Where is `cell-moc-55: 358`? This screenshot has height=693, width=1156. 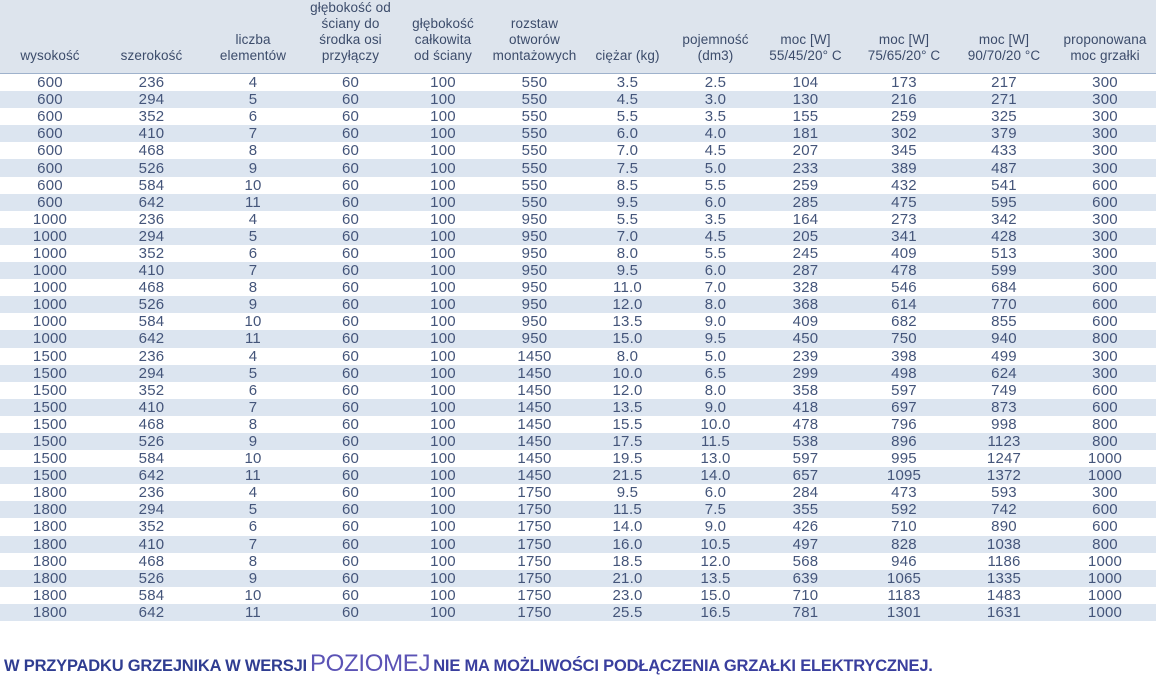
cell-moc-55: 358 is located at coordinates (805, 390).